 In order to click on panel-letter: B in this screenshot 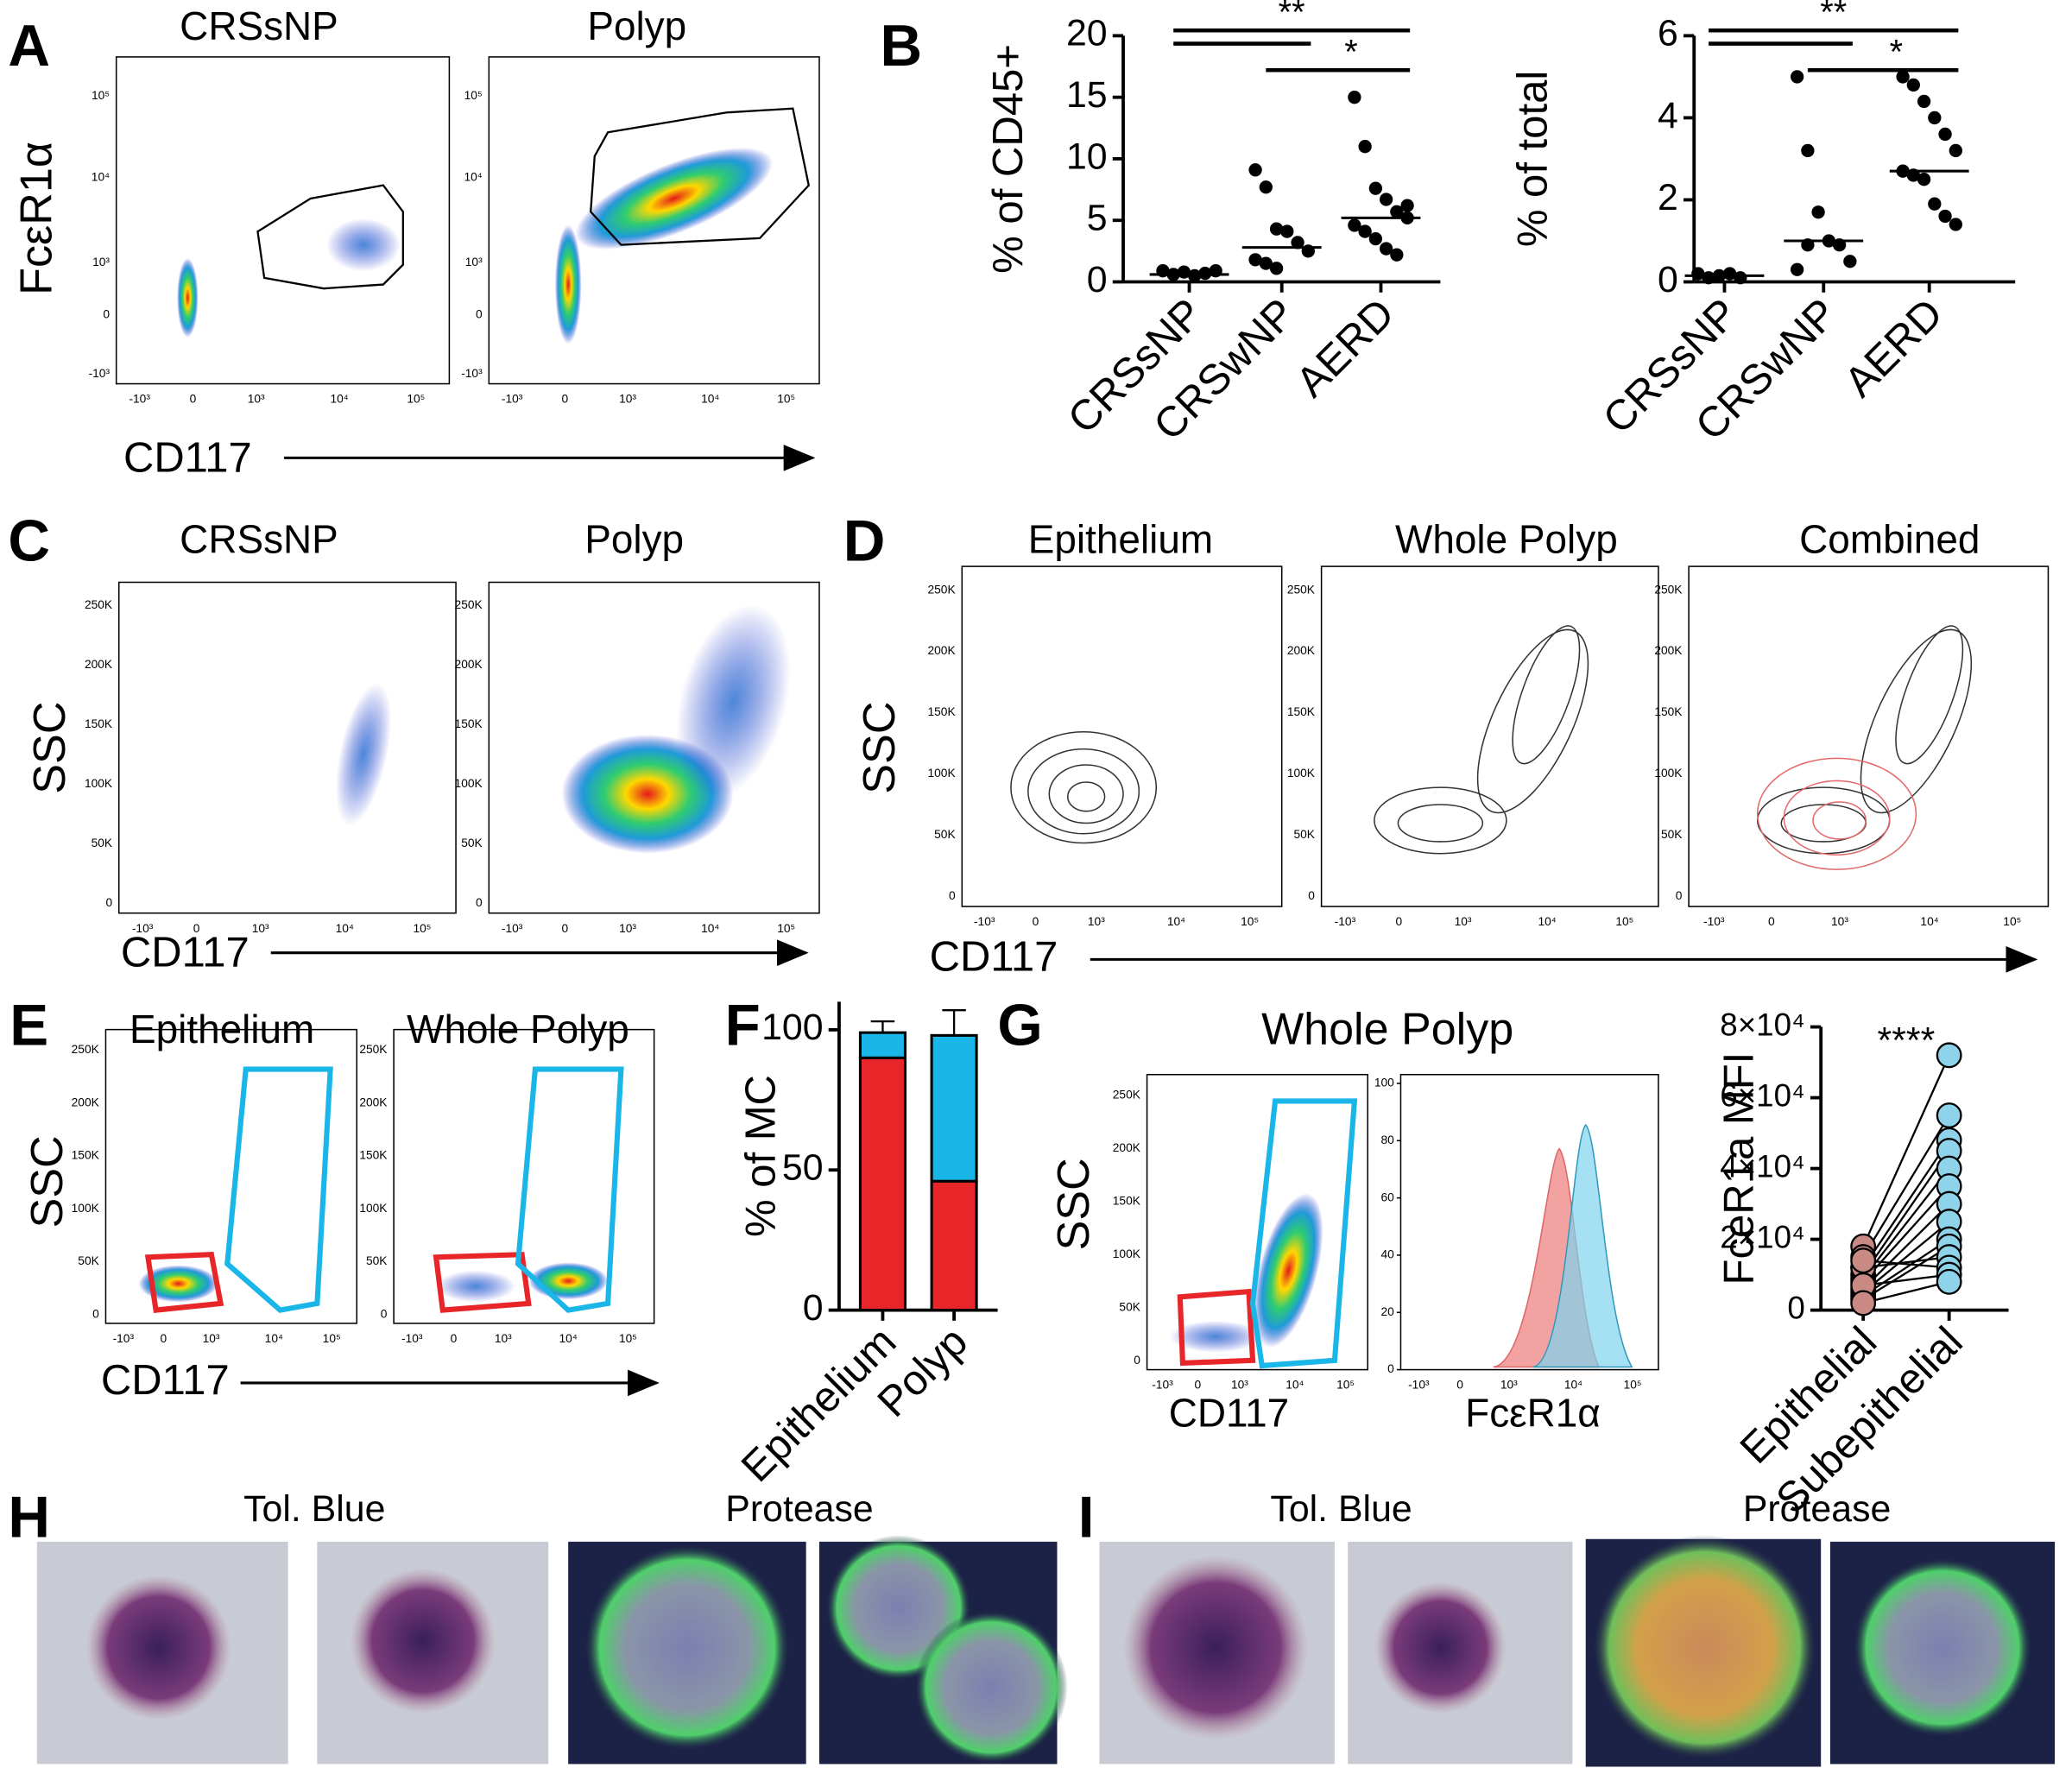, I will do `click(902, 47)`.